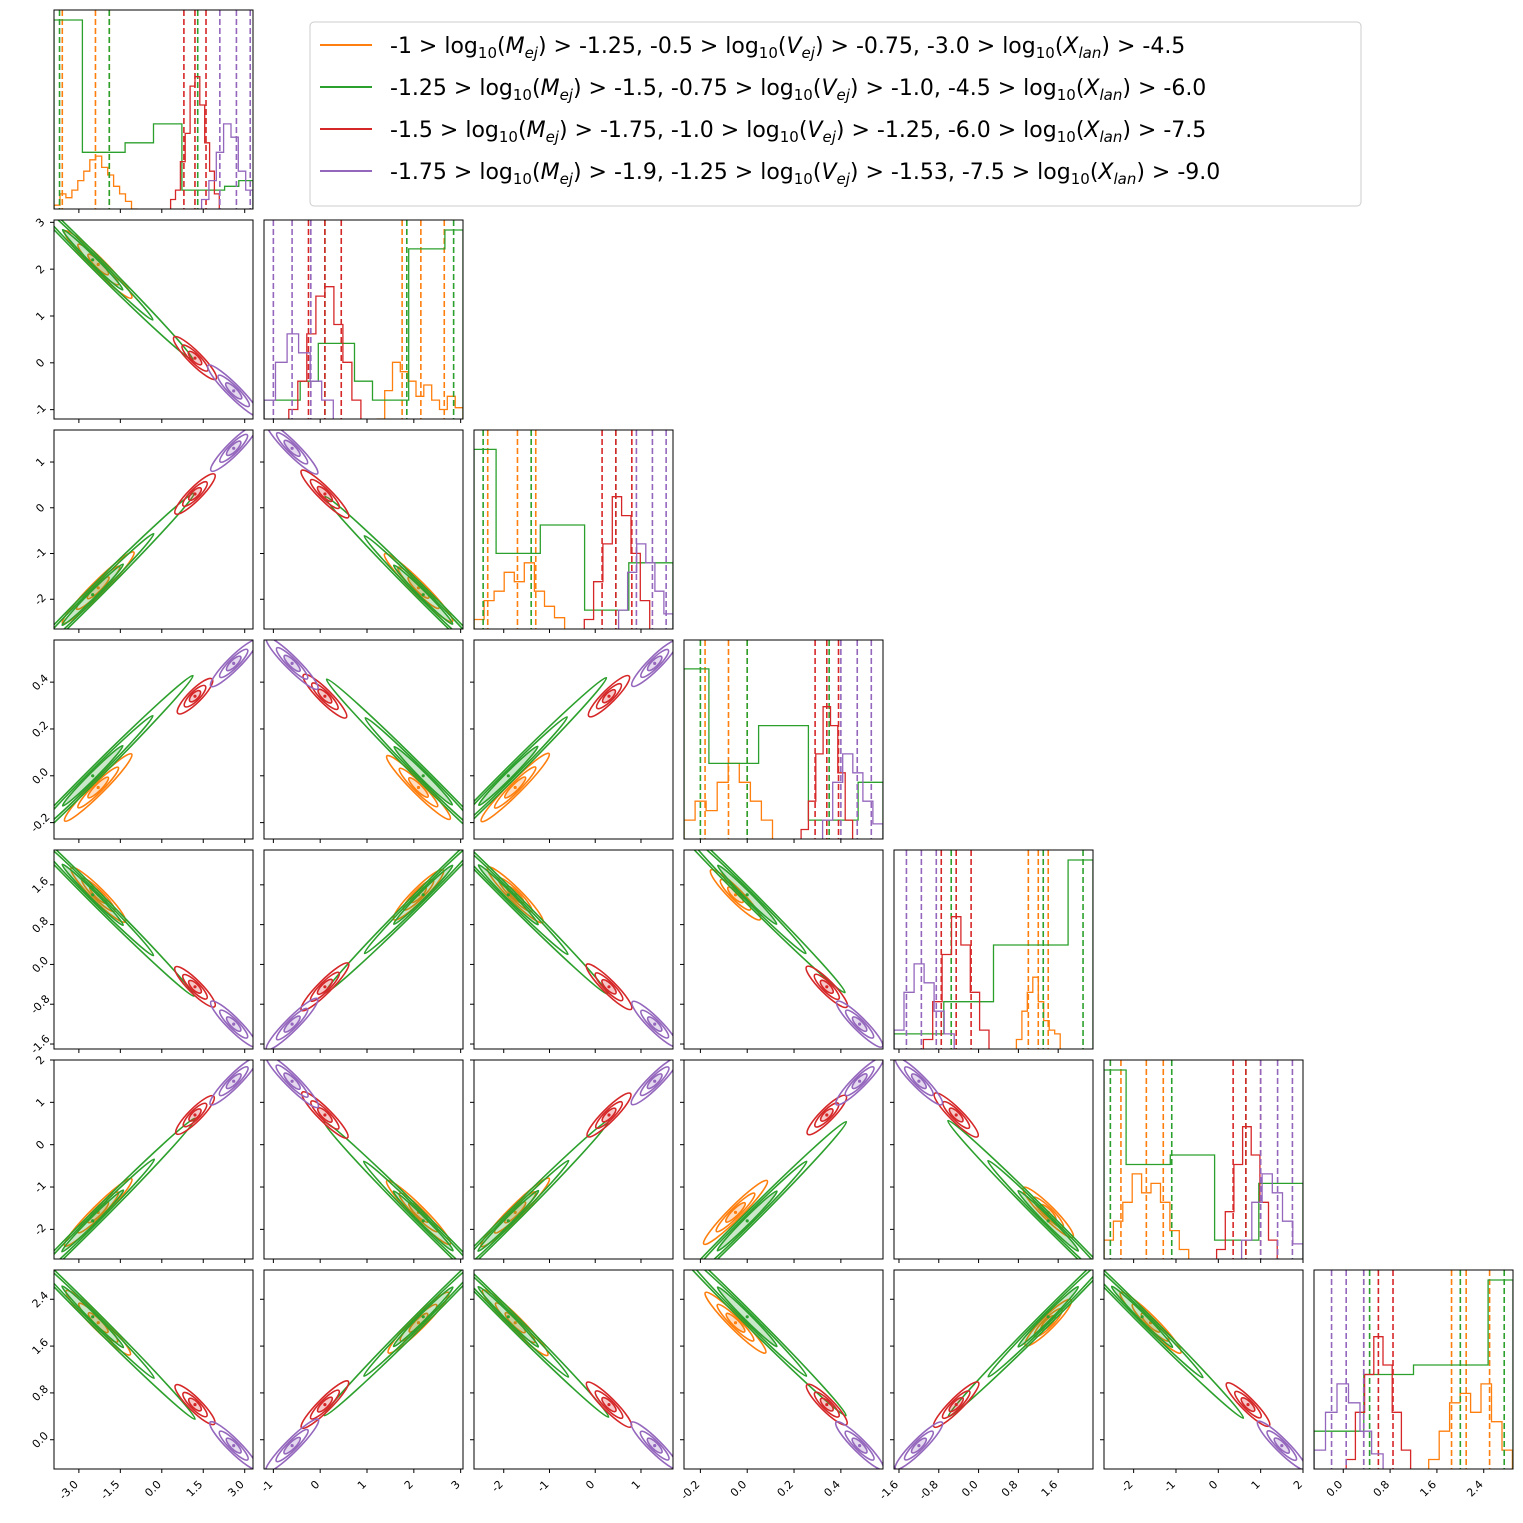 The width and height of the screenshot is (1523, 1523). I want to click on x-tick-label: 3.0, so click(236, 1489).